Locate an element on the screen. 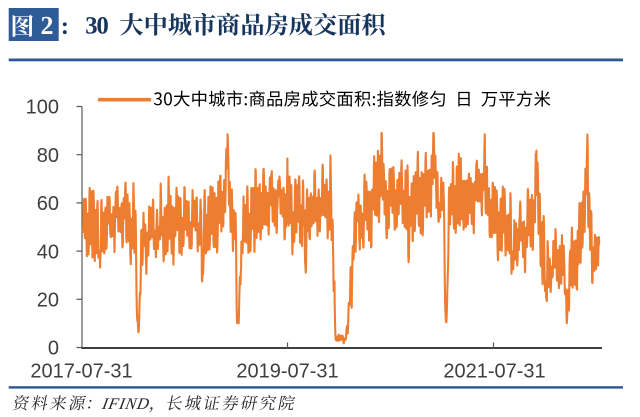 The height and width of the screenshot is (417, 640). svg-text: 2021-07-31 is located at coordinates (494, 371).